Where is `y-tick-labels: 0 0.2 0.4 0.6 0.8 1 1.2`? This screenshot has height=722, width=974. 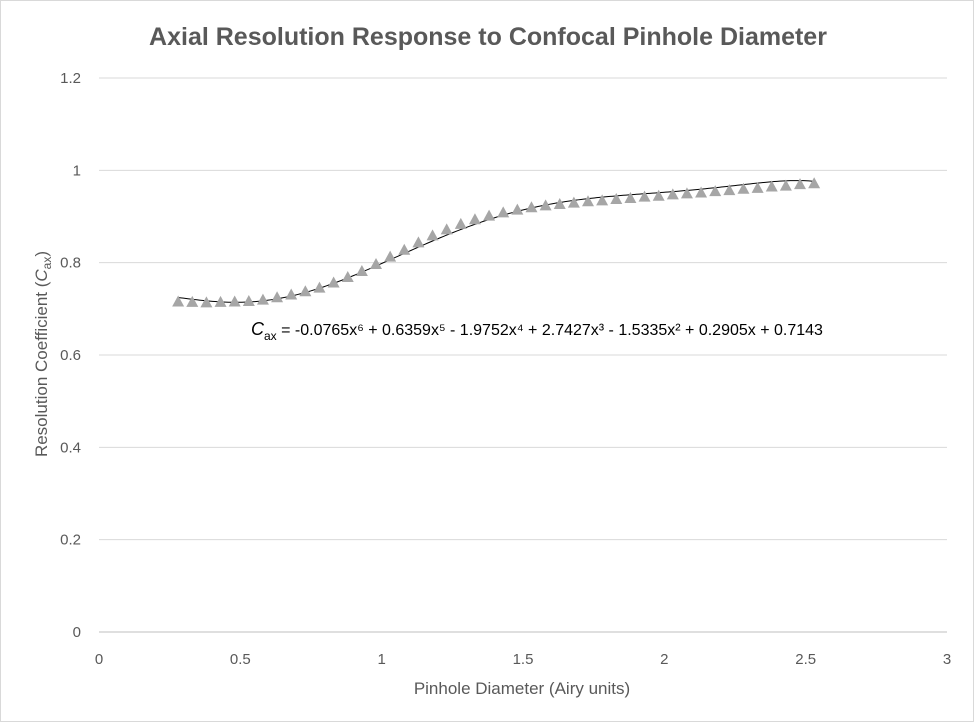 y-tick-labels: 0 0.2 0.4 0.6 0.8 1 1.2 is located at coordinates (70, 355).